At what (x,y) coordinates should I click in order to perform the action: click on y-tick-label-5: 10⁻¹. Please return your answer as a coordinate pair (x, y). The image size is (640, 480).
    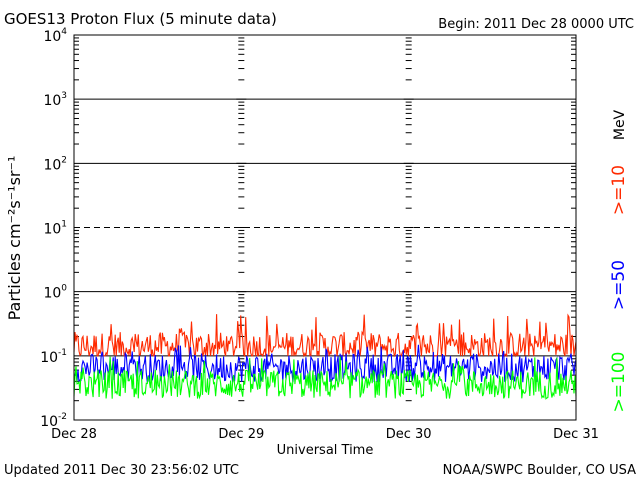
    Looking at the image, I should click on (53, 357).